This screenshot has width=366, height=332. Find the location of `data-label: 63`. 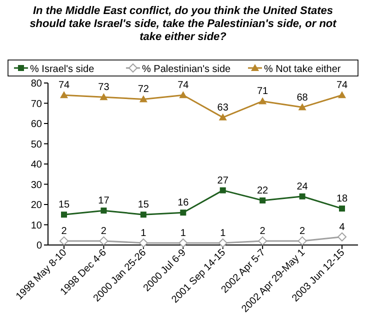

data-label: 63 is located at coordinates (223, 108).